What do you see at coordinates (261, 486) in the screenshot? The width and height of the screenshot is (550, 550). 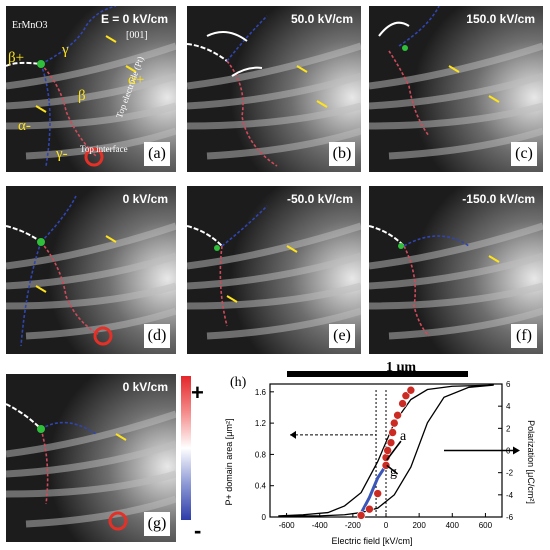 I see `y-left-tick-label: 0.4` at bounding box center [261, 486].